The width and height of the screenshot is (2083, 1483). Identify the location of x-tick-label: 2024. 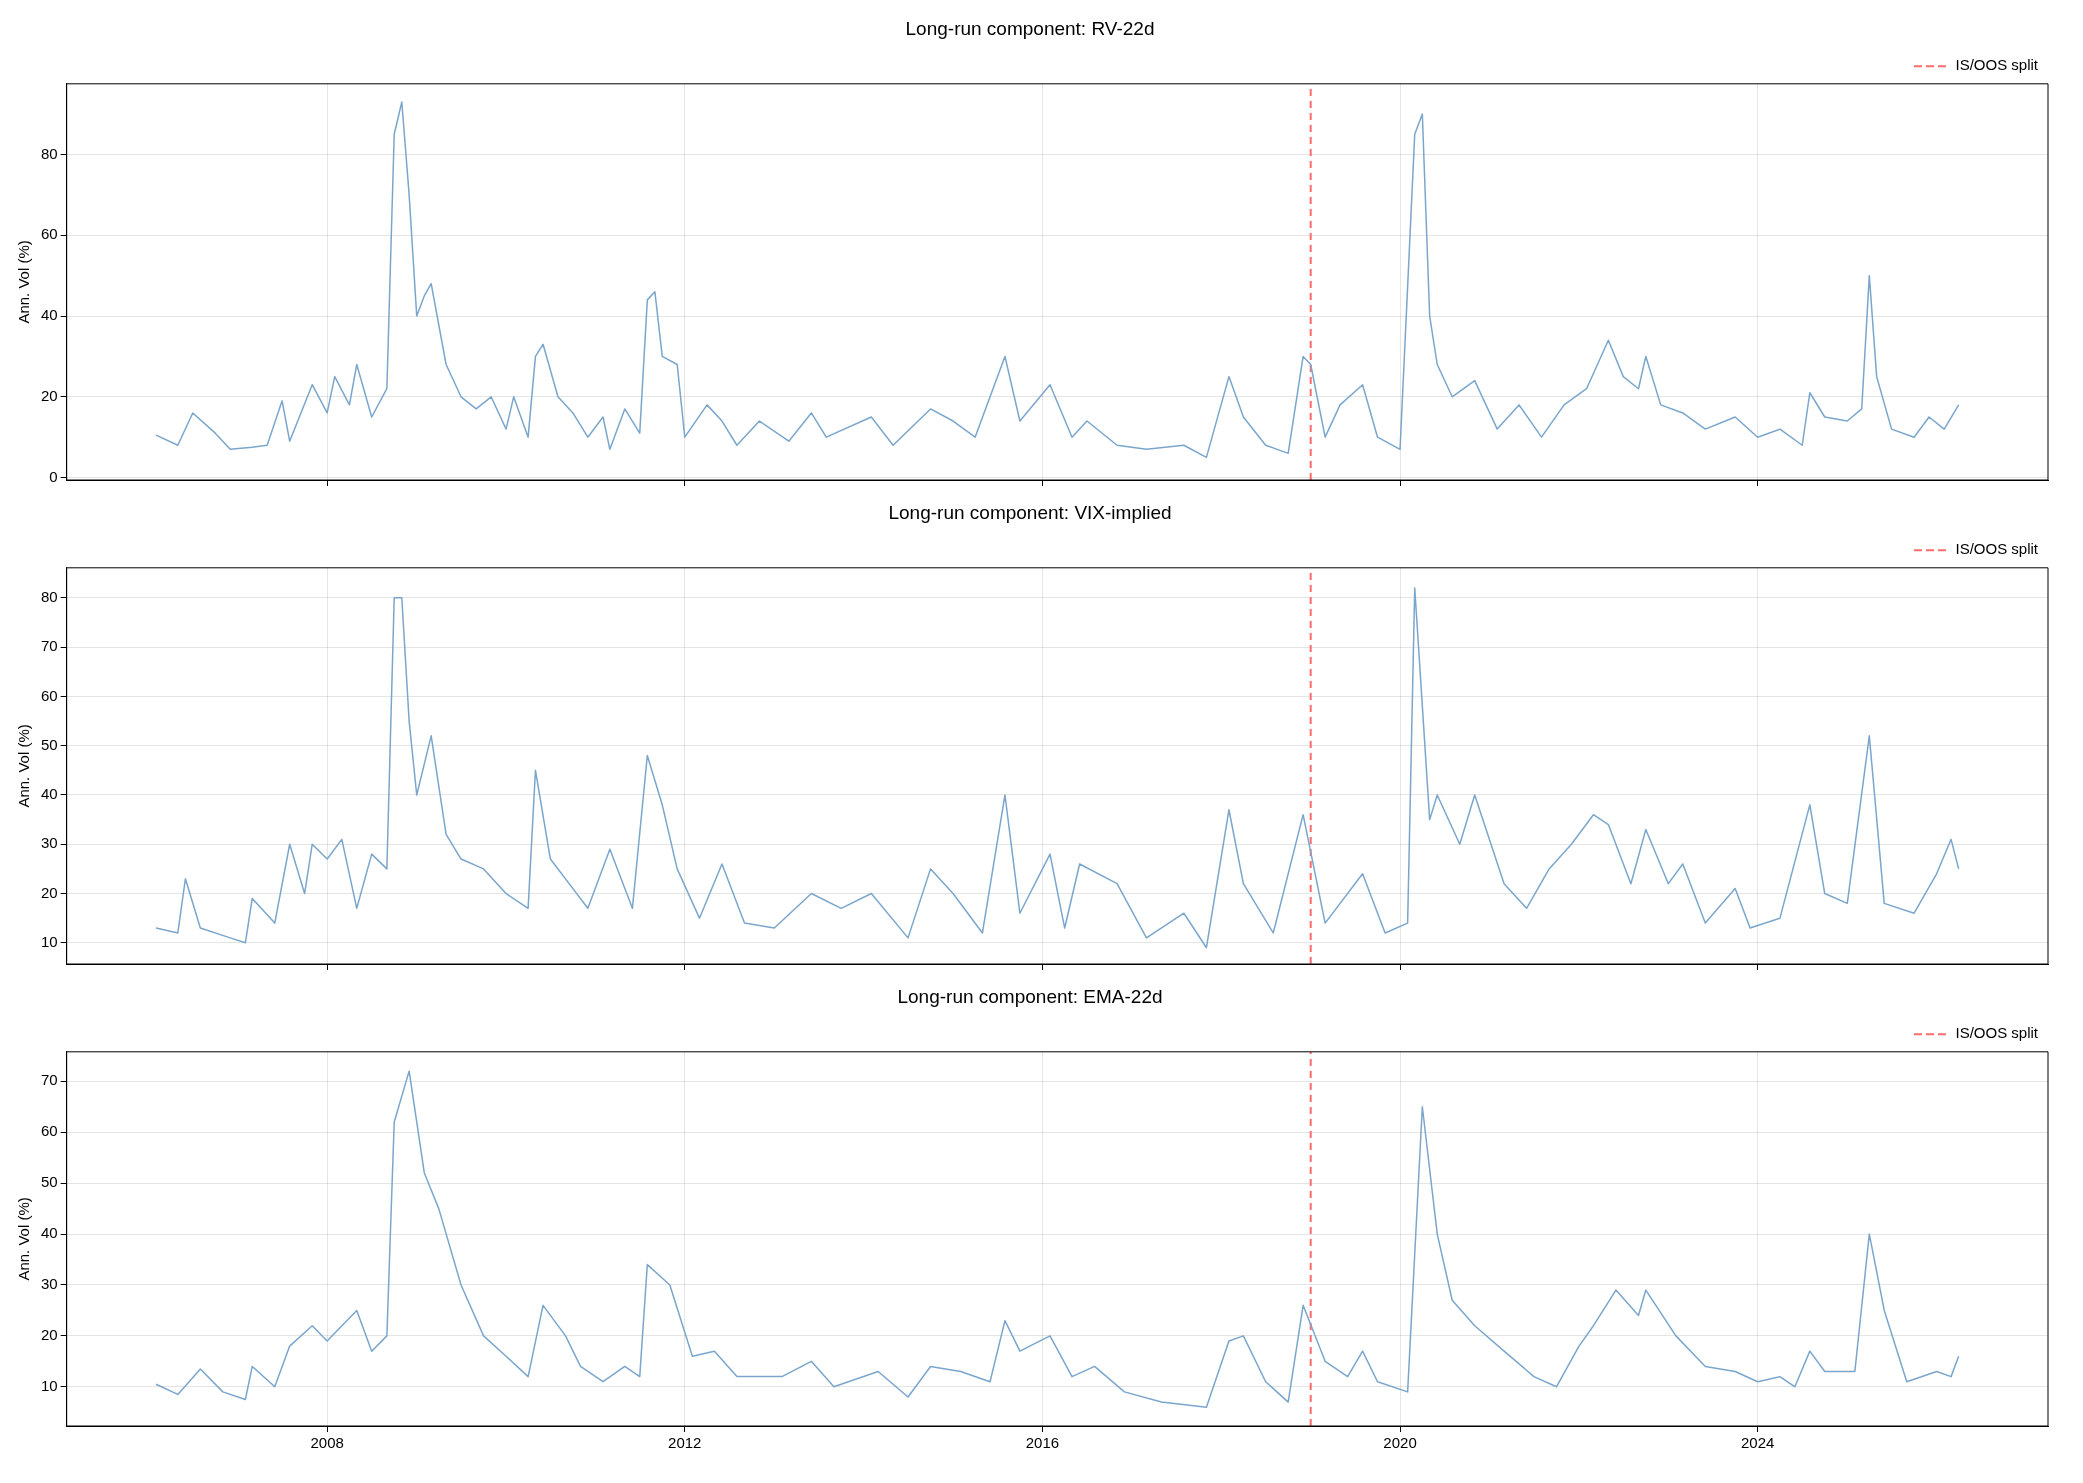
(1757, 1443).